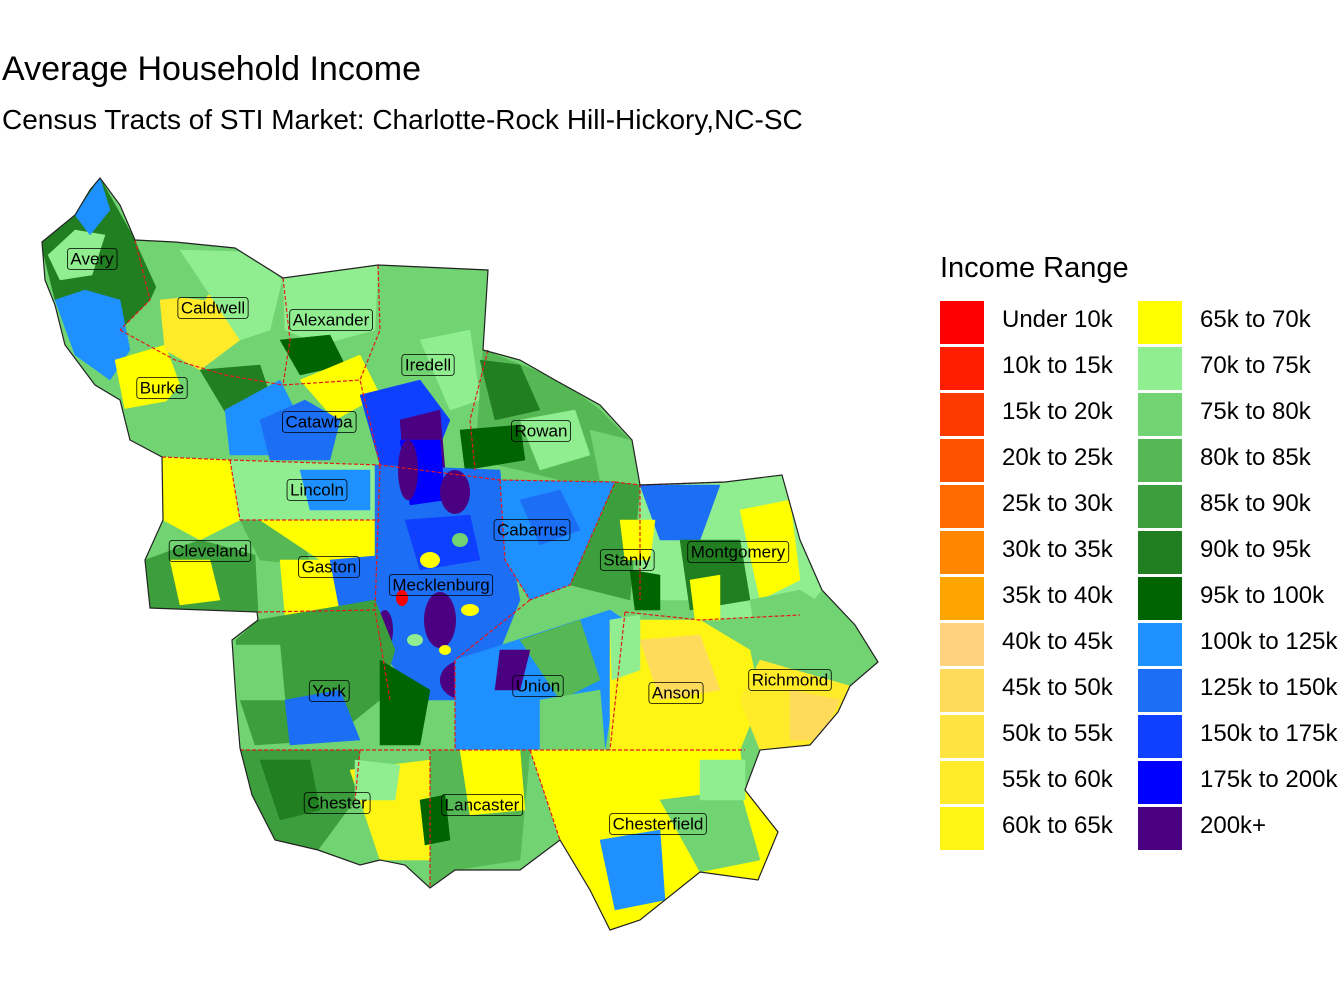  What do you see at coordinates (1057, 733) in the screenshot?
I see `legend-label: 50k to 55k` at bounding box center [1057, 733].